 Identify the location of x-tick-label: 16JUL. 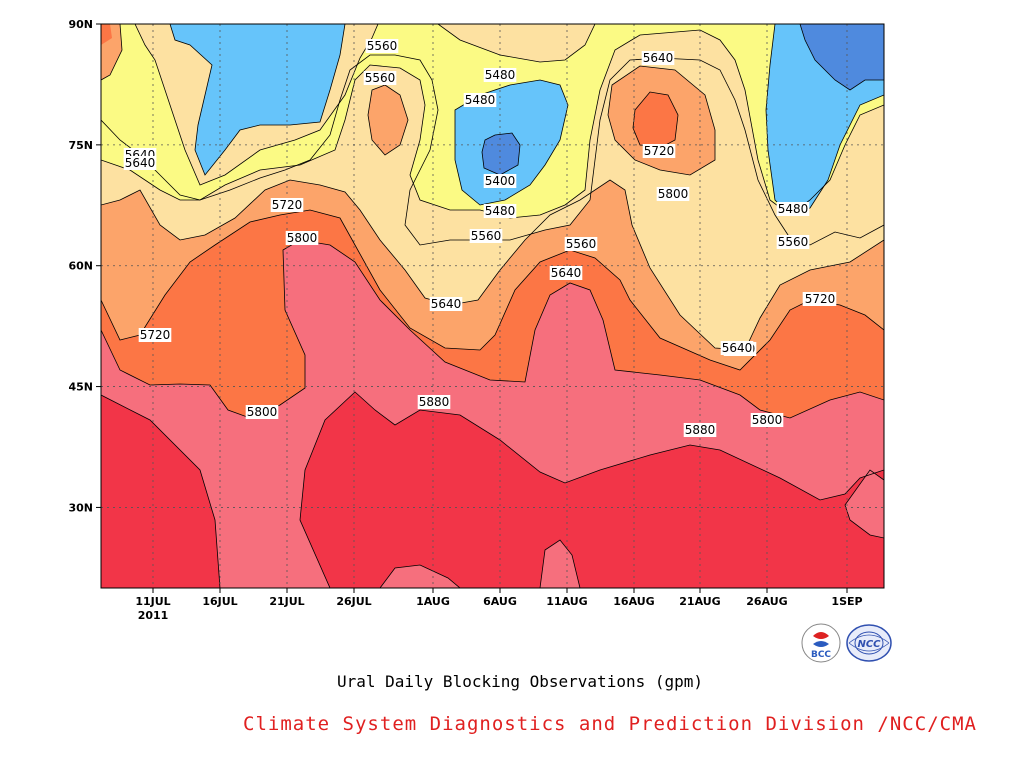
(219, 601).